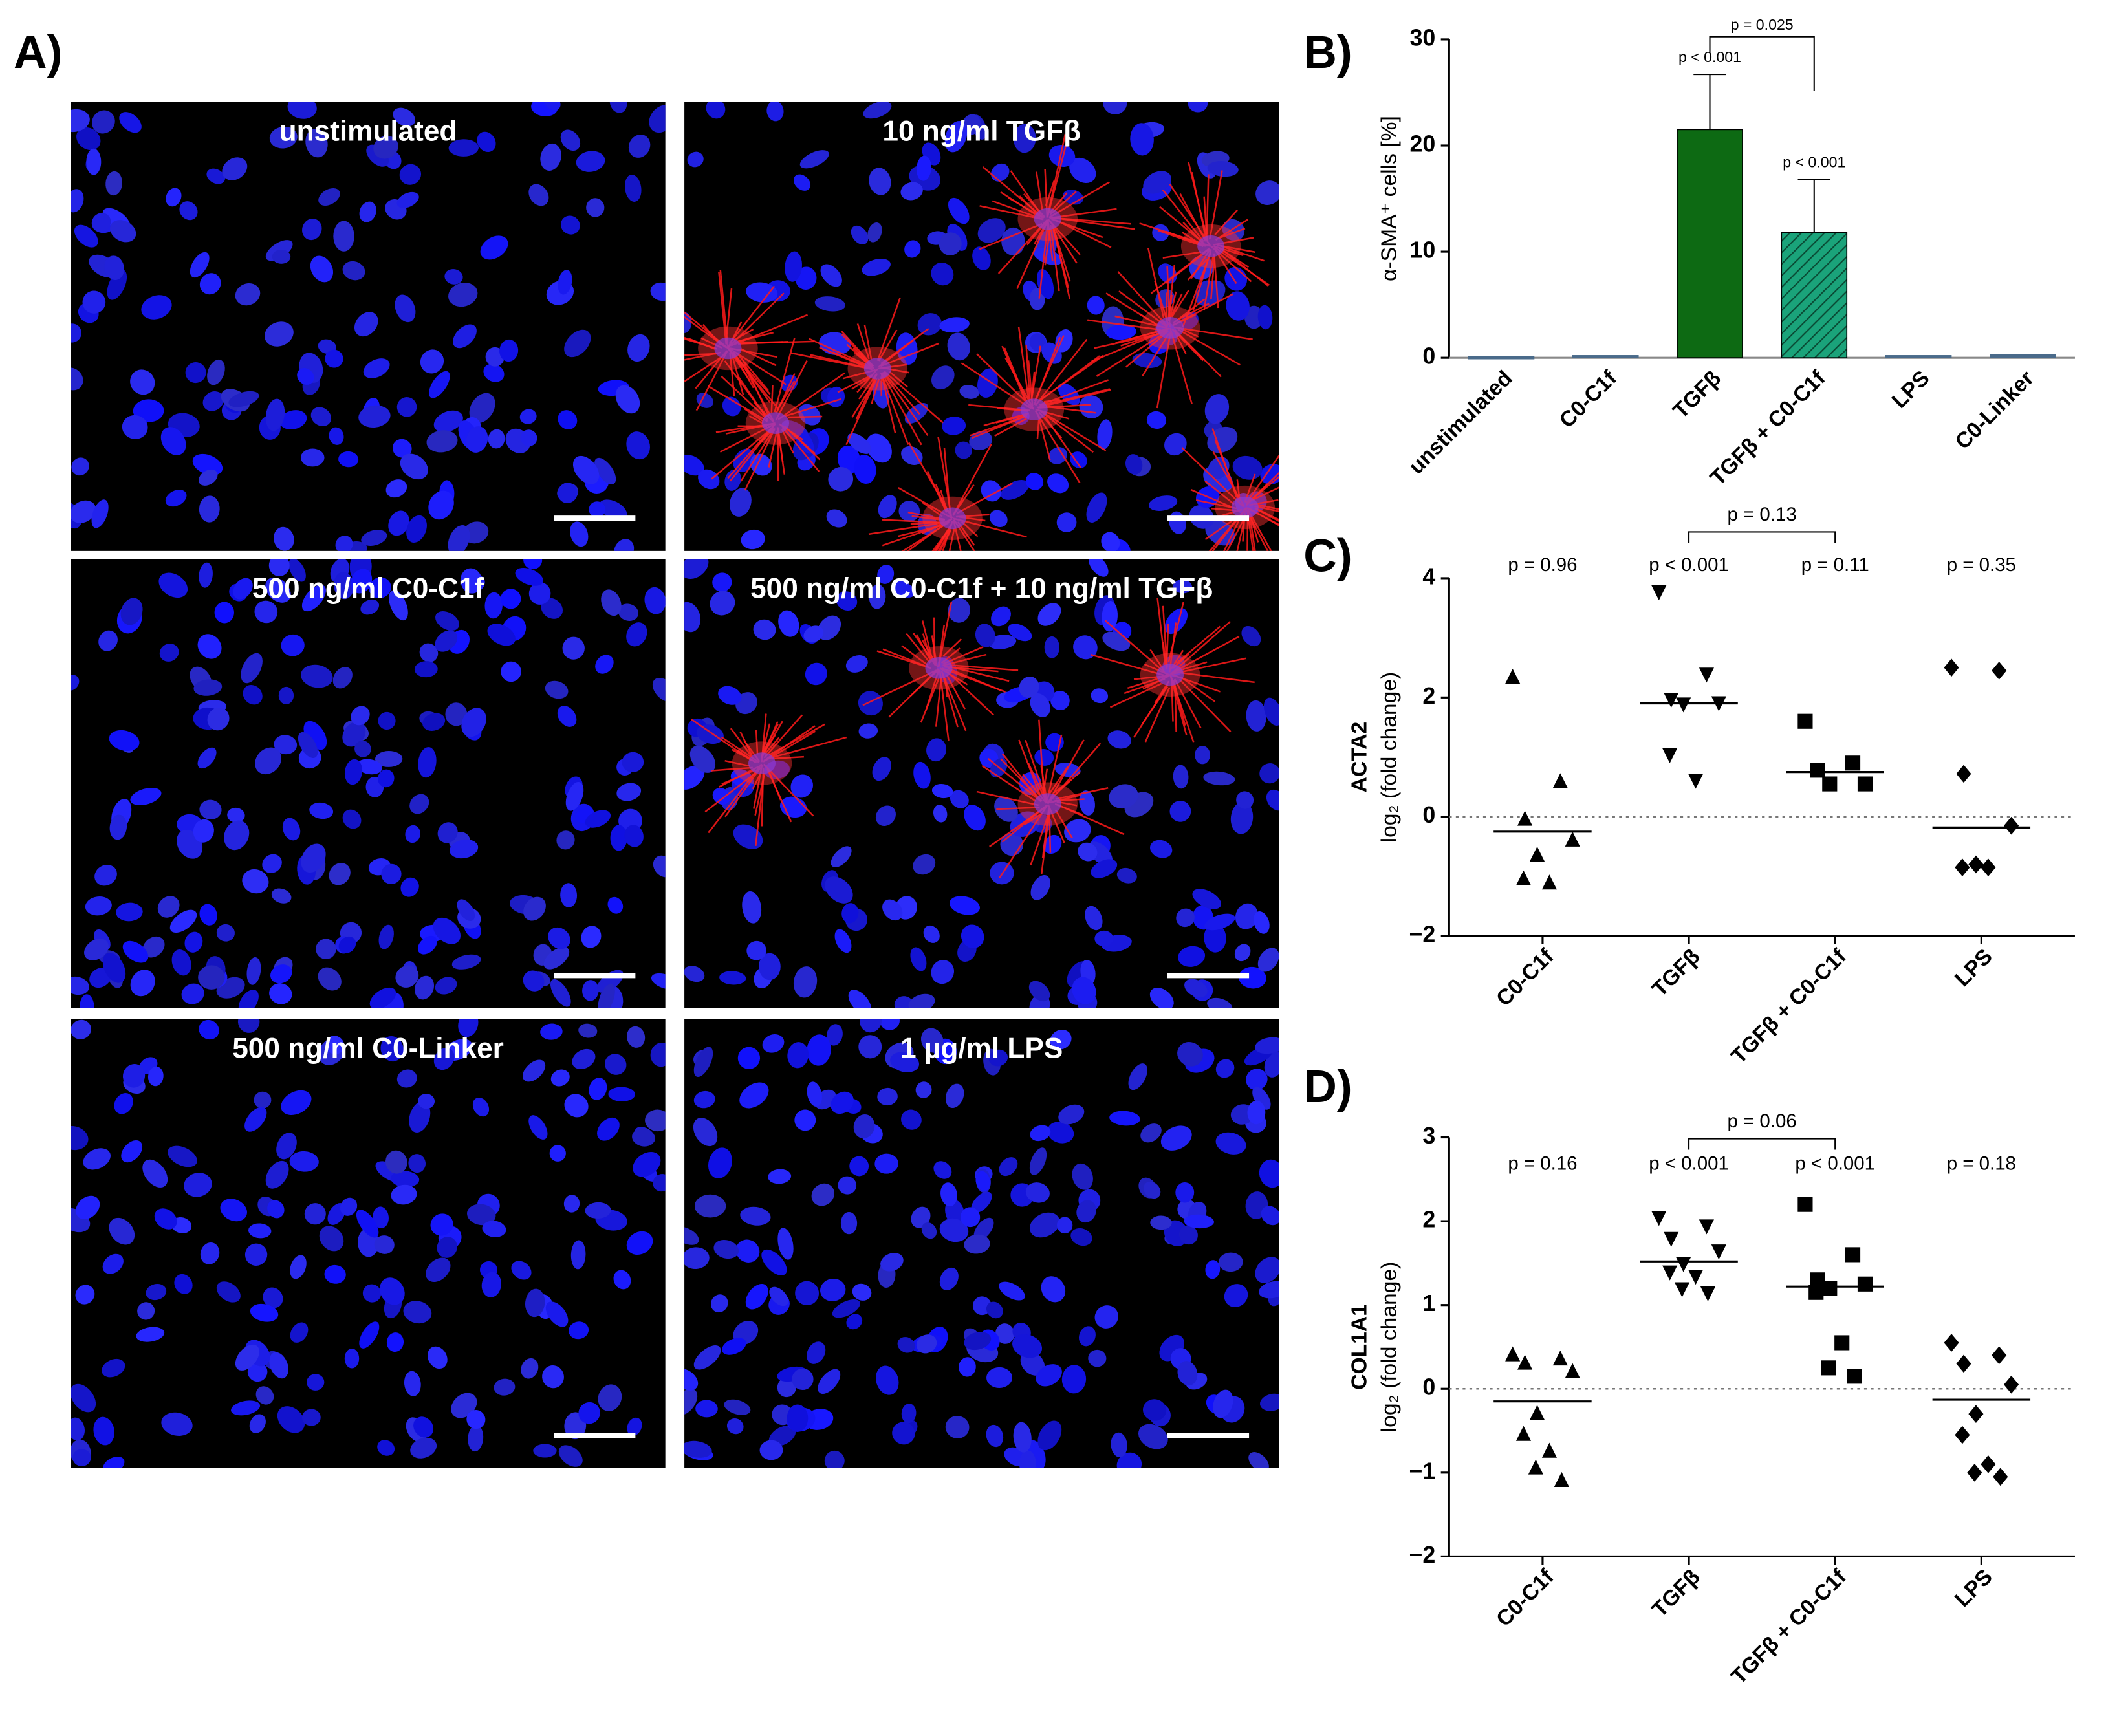  What do you see at coordinates (368, 1243) in the screenshot?
I see `micrograph-content` at bounding box center [368, 1243].